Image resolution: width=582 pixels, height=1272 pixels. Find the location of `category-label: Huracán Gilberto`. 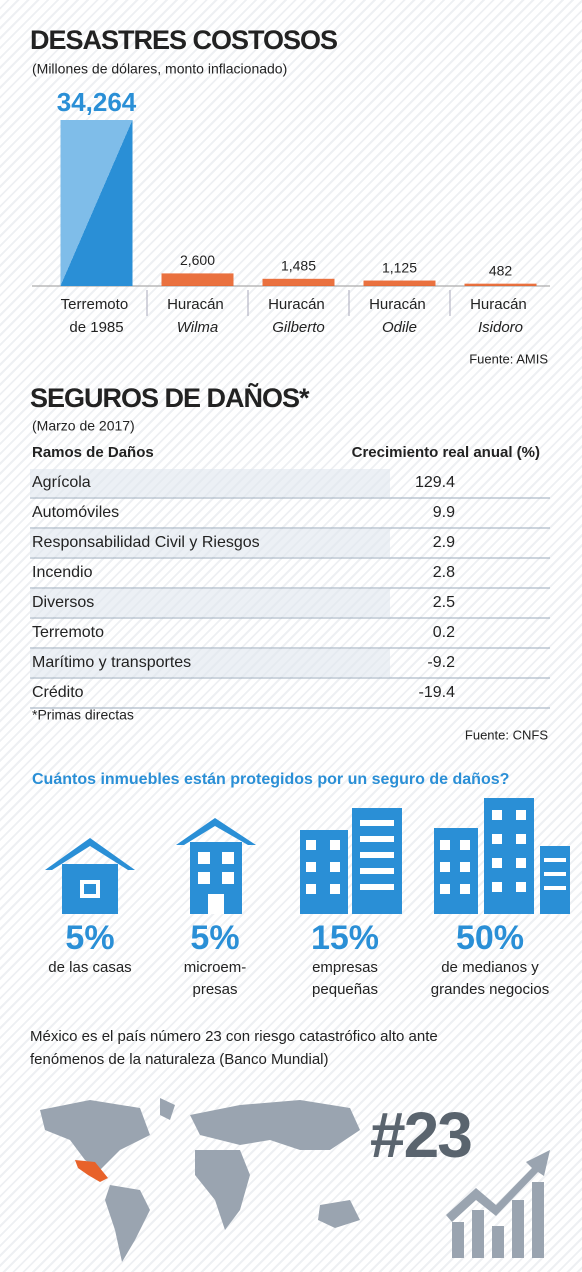

category-label: Huracán Gilberto is located at coordinates (298, 316).